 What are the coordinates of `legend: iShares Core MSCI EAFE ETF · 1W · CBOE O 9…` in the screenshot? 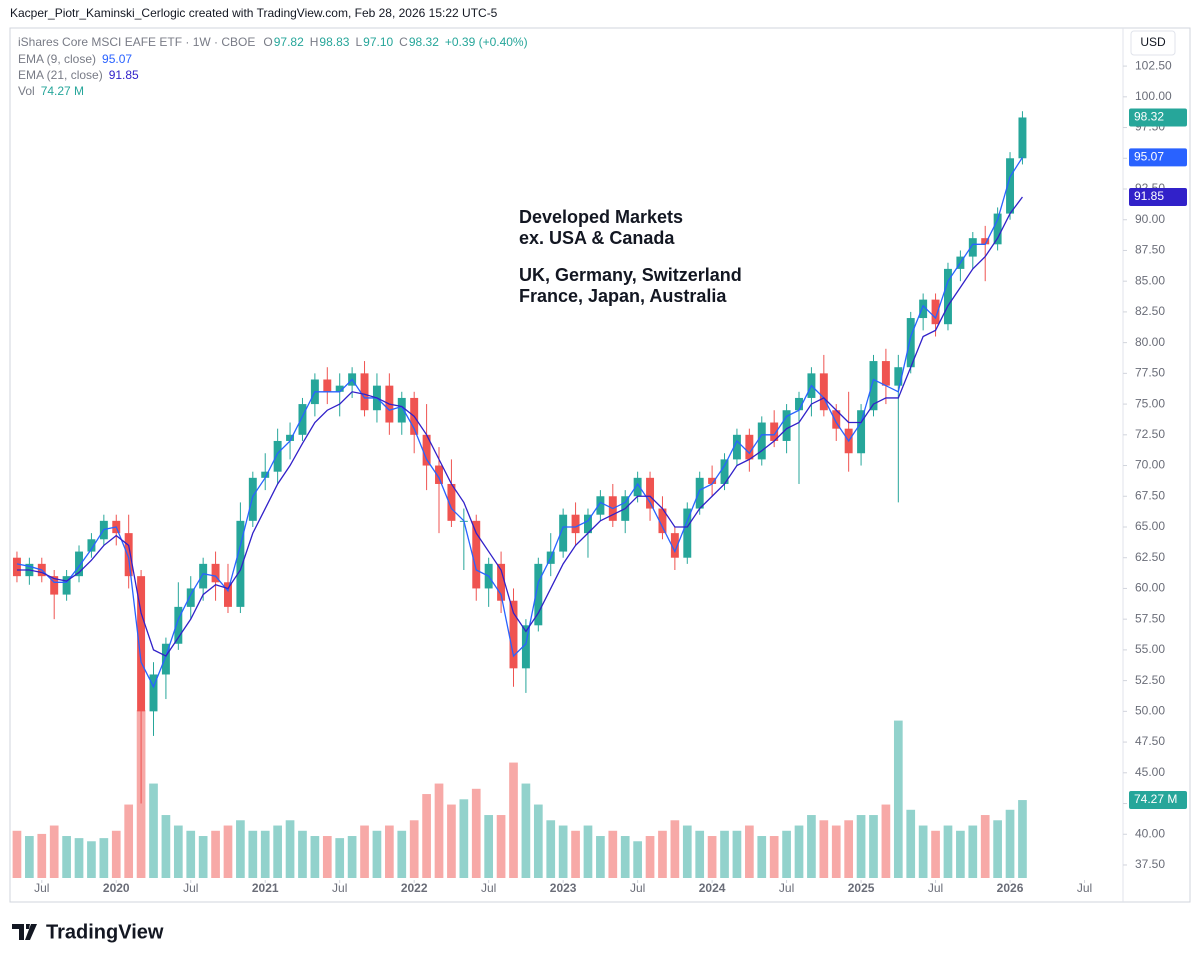 It's located at (273, 66).